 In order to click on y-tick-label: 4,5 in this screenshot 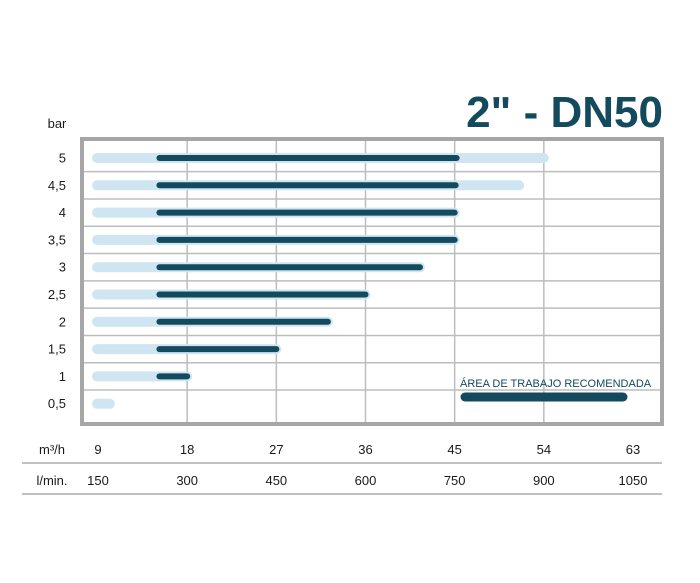, I will do `click(57, 185)`.